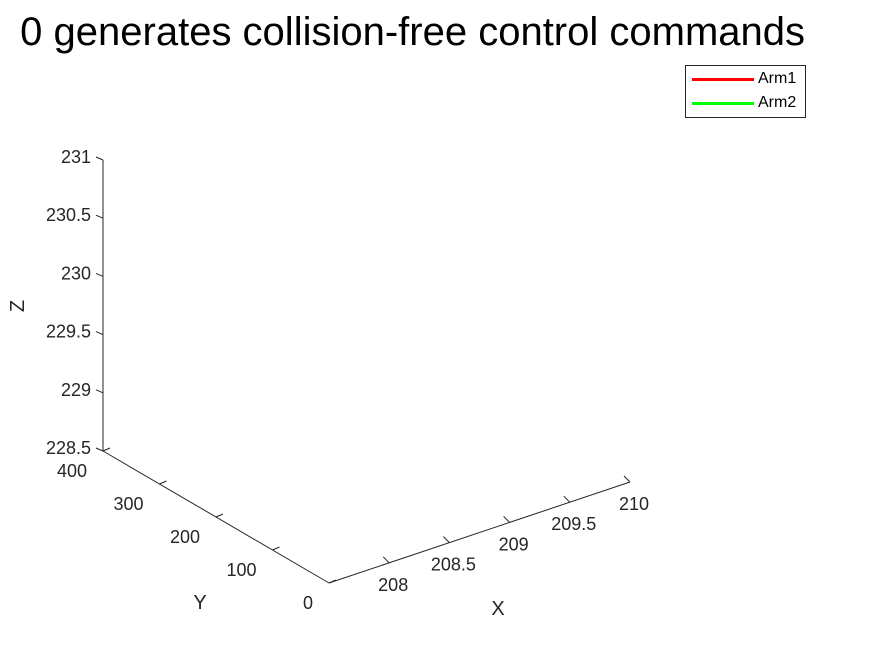 This screenshot has height=656, width=875. Describe the element at coordinates (308, 603) in the screenshot. I see `y-tick-label-0: 0` at that location.